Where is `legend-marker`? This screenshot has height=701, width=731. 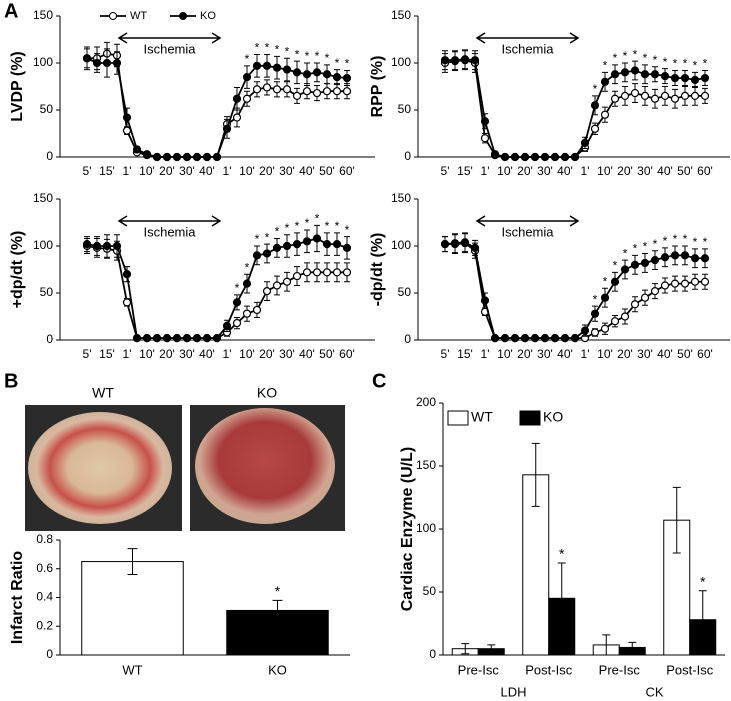 legend-marker is located at coordinates (113, 16).